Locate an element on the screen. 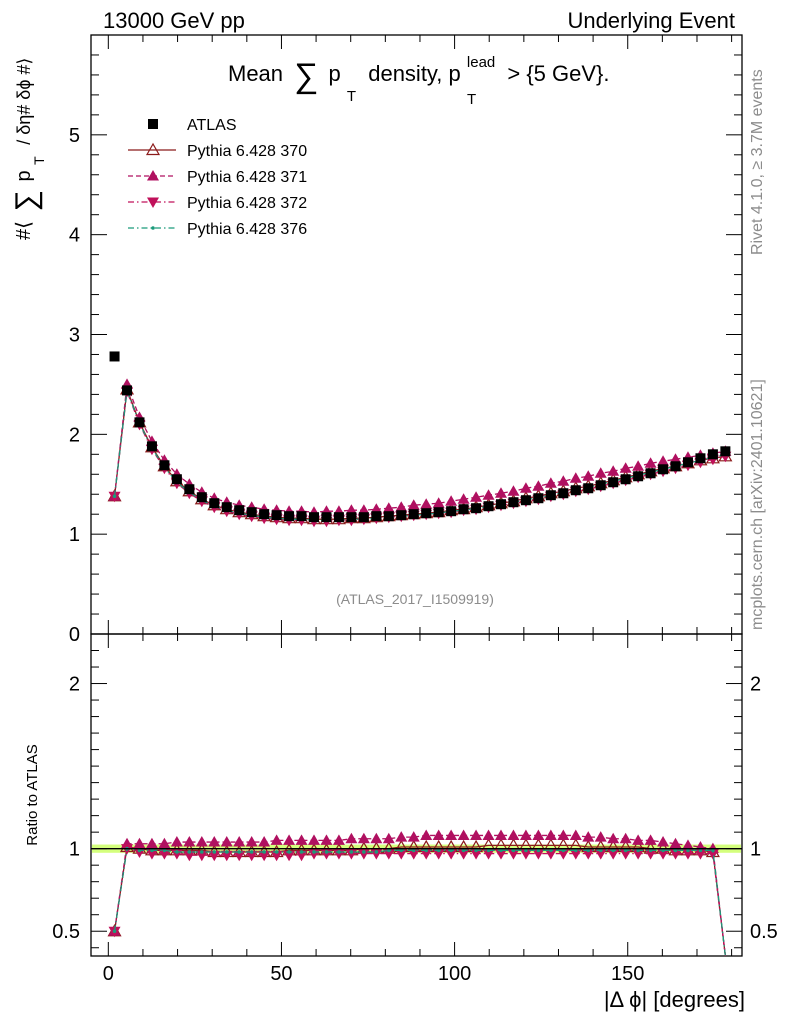  ylabel-sub: T is located at coordinates (39, 160).